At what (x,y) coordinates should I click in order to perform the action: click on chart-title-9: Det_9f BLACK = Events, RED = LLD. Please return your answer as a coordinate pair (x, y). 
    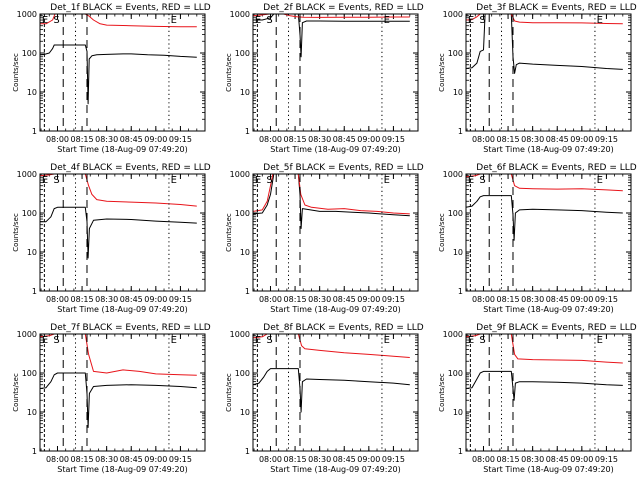
    Looking at the image, I should click on (556, 328).